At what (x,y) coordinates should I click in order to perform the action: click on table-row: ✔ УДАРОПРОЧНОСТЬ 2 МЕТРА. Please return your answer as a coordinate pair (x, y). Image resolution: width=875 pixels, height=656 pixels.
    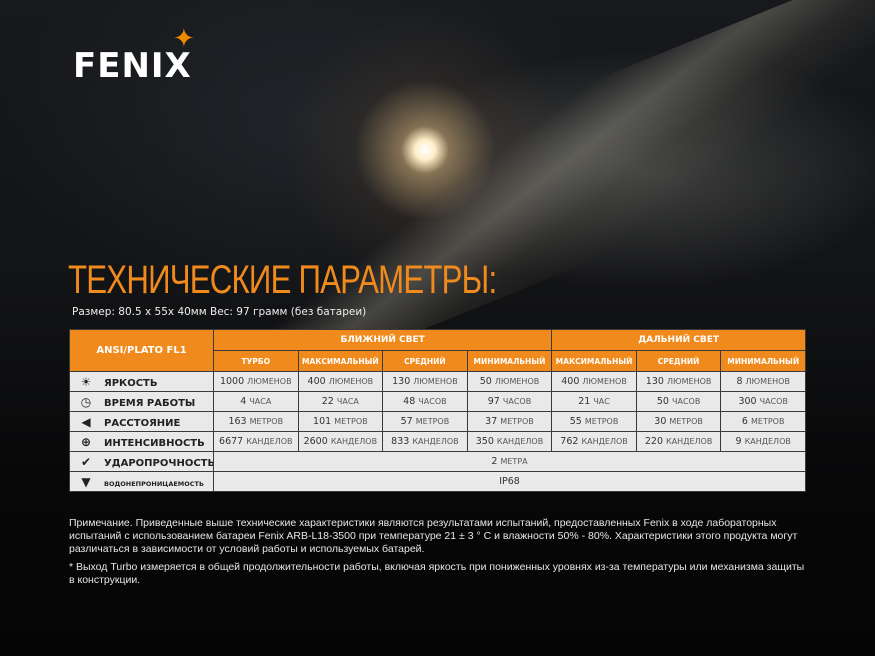
    Looking at the image, I should click on (437, 461).